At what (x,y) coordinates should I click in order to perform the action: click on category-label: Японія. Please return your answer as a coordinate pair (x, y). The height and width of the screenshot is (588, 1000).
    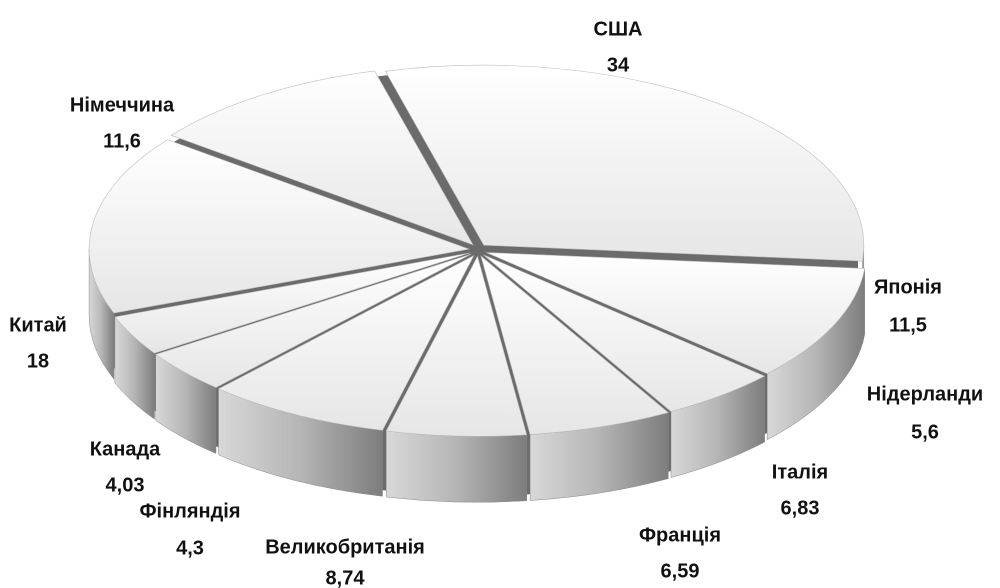
    Looking at the image, I should click on (908, 287).